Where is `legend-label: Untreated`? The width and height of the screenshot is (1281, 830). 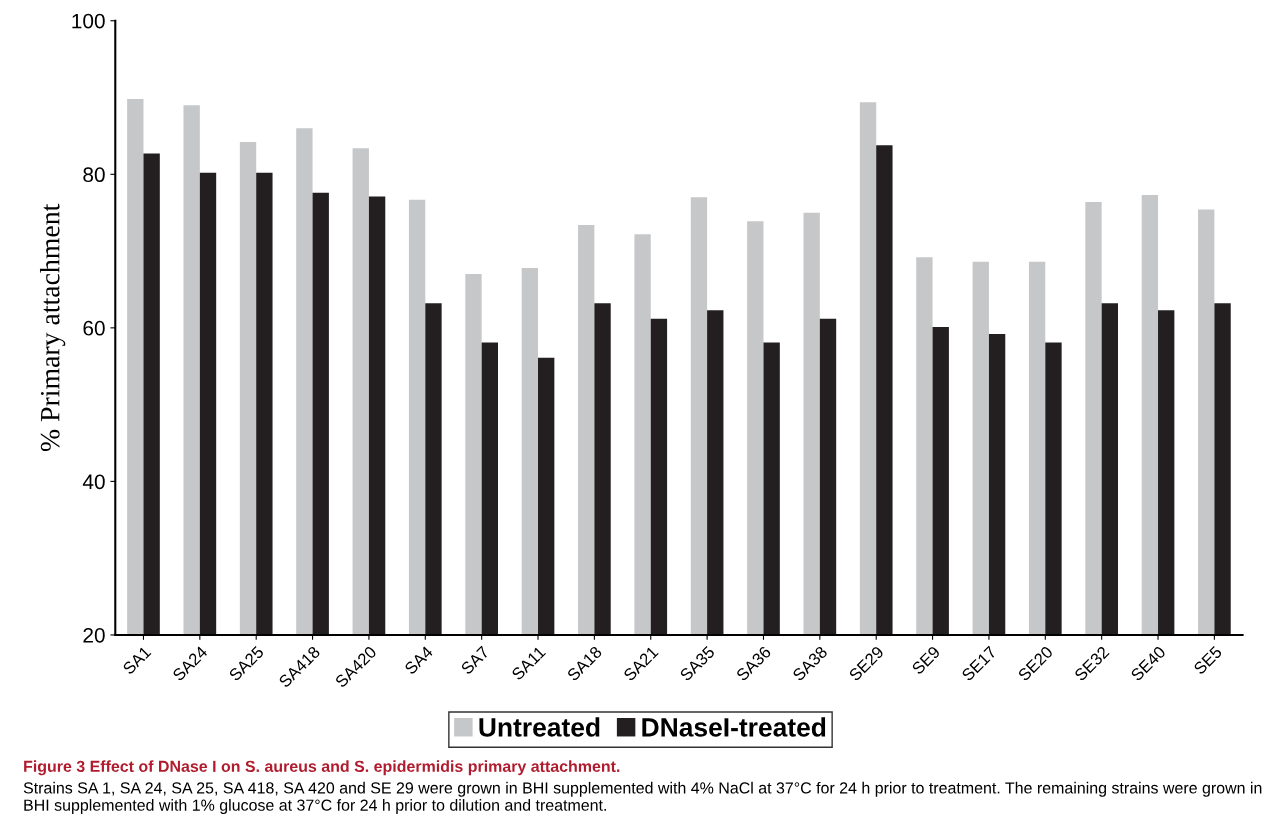 legend-label: Untreated is located at coordinates (539, 727).